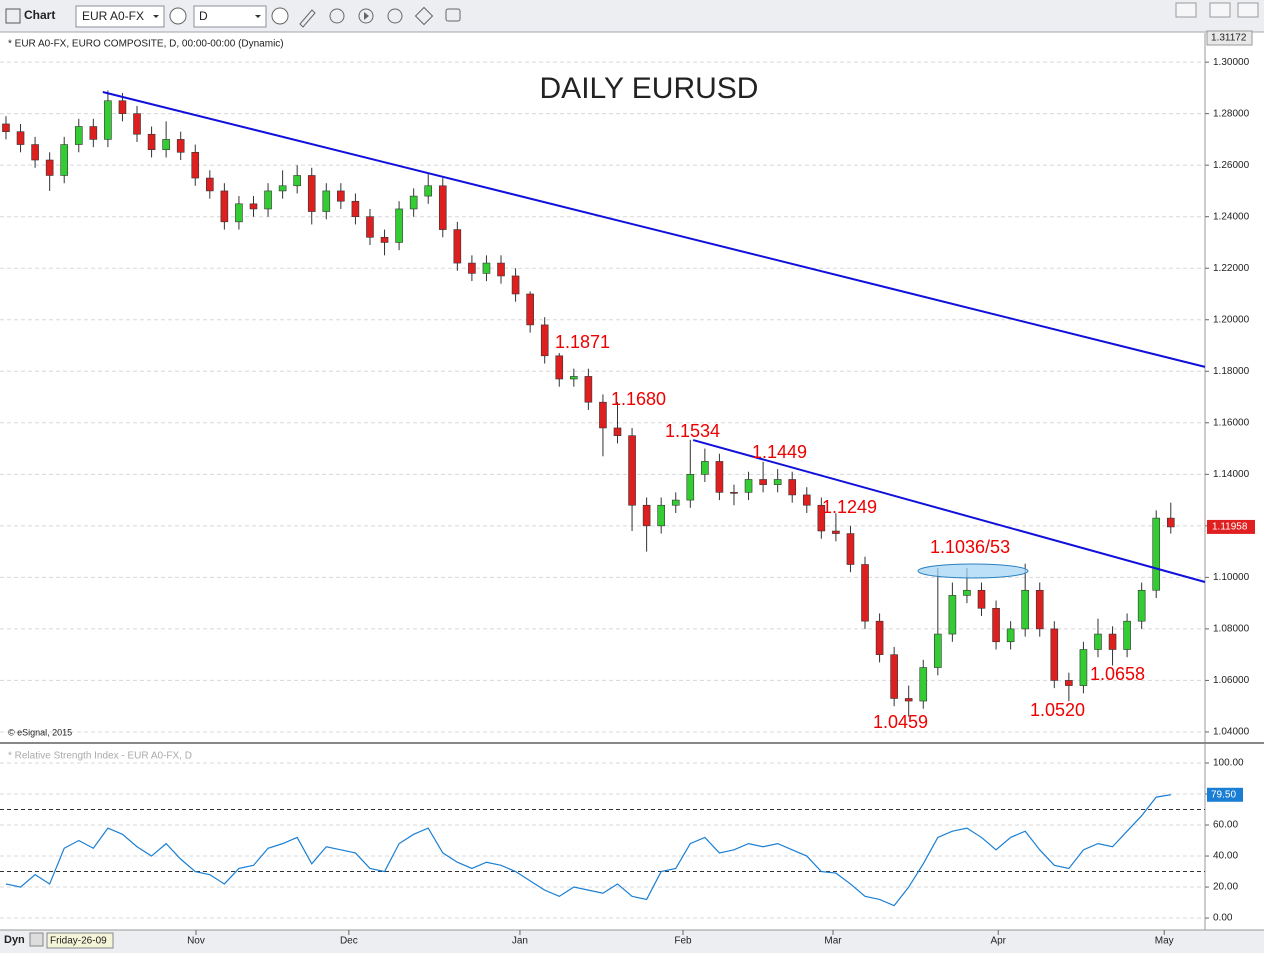 This screenshot has height=953, width=1264. Describe the element at coordinates (1225, 887) in the screenshot. I see `y-tick-label: 20.00` at that location.